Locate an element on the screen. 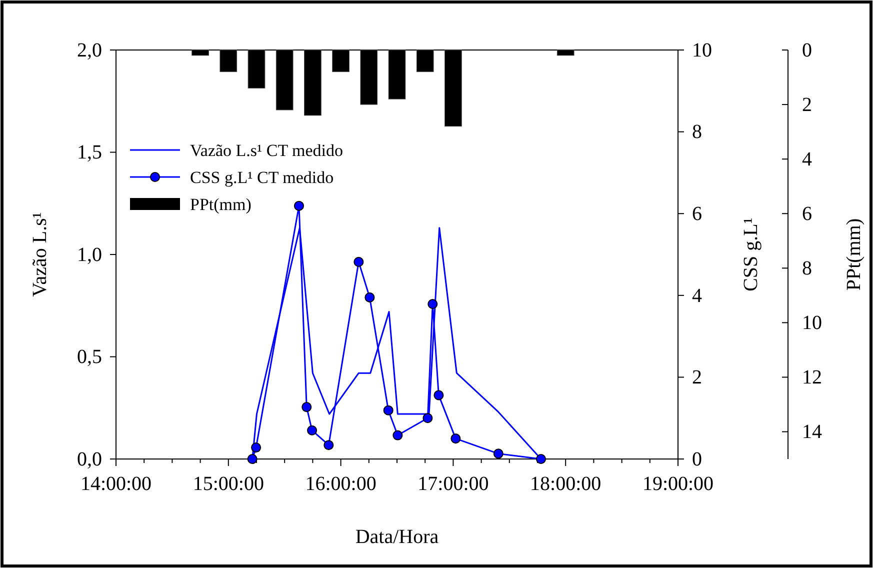  y3-tick-label: 6 is located at coordinates (807, 214).